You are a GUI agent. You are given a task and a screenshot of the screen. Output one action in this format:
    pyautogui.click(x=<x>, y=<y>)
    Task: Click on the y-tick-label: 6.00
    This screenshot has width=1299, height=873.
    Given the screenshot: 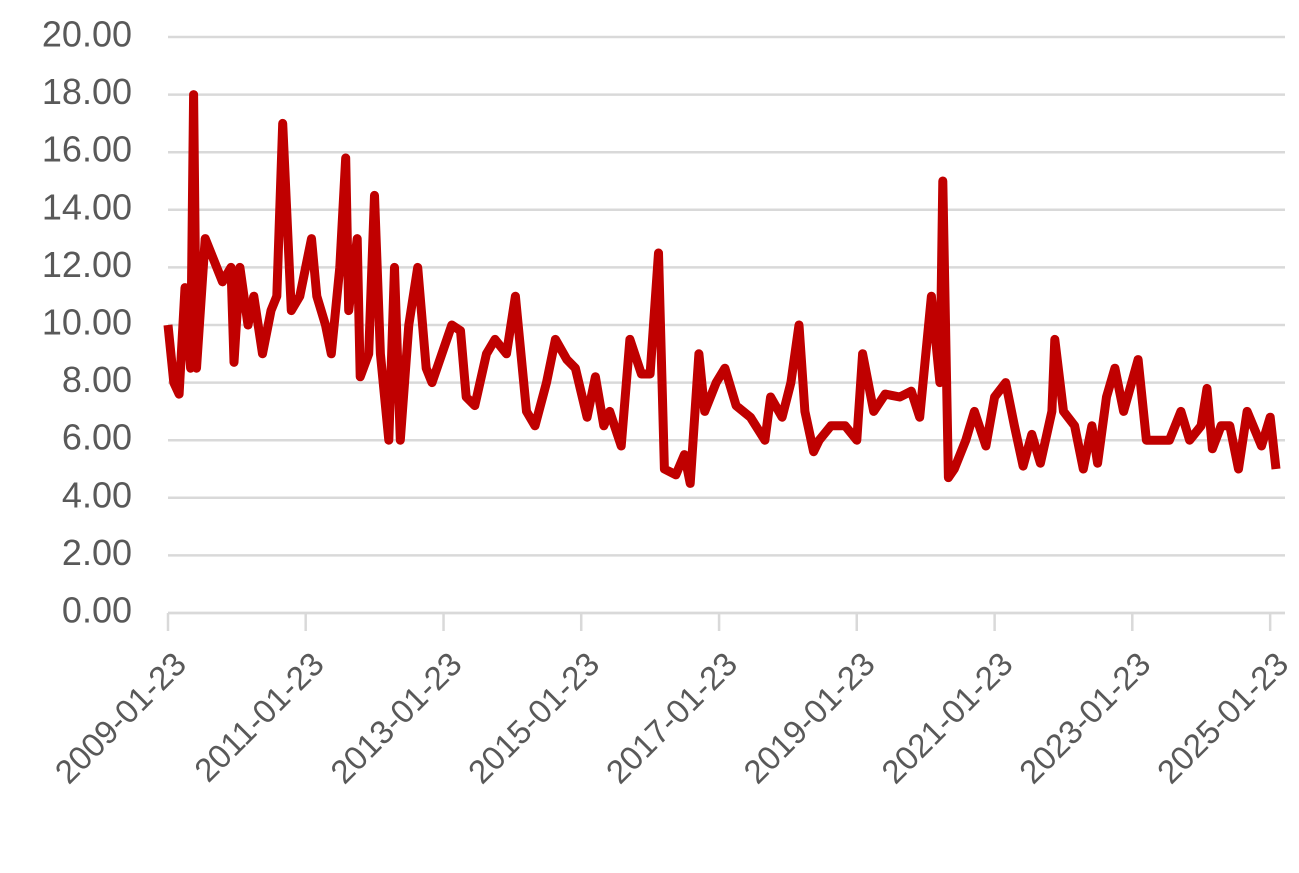 What is the action you would take?
    pyautogui.click(x=97, y=437)
    